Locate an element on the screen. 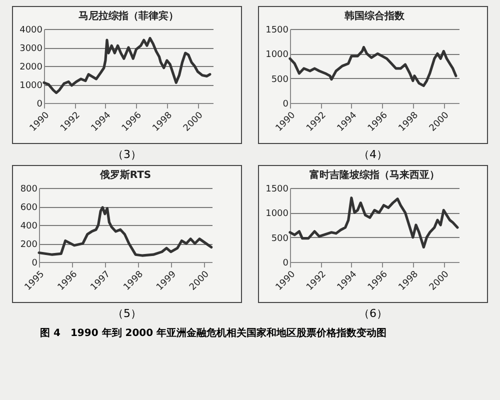 The height and width of the screenshot is (400, 500). chart-title: 马尼拉综指（菲律宾） is located at coordinates (128, 16).